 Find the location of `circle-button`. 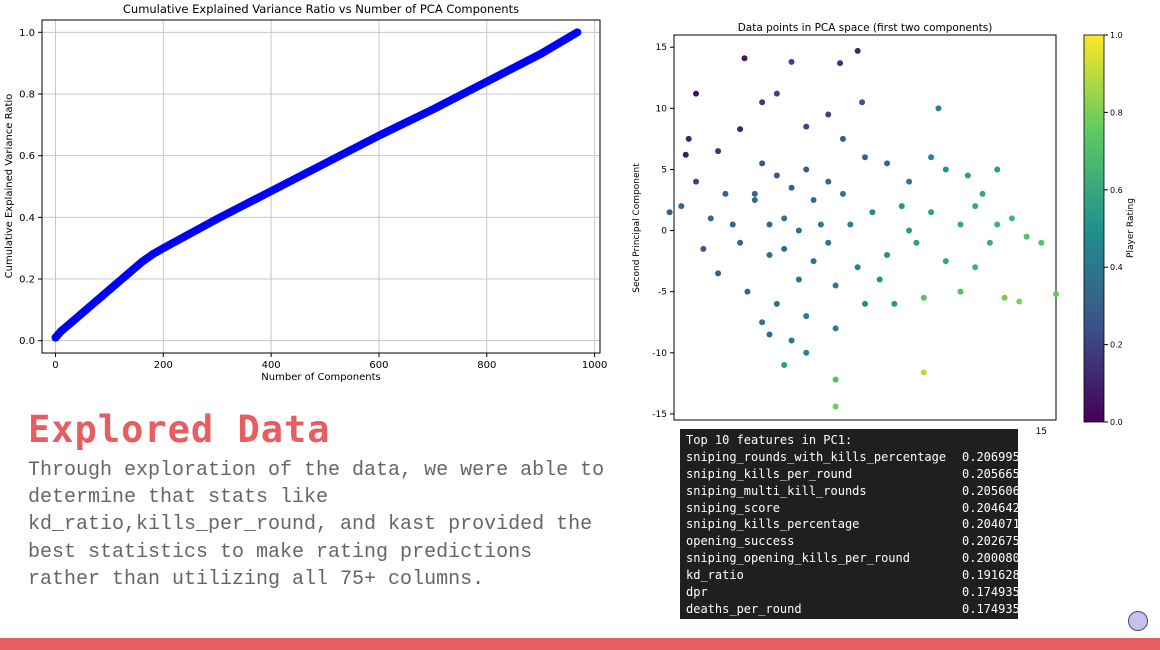

circle-button is located at coordinates (1138, 621).